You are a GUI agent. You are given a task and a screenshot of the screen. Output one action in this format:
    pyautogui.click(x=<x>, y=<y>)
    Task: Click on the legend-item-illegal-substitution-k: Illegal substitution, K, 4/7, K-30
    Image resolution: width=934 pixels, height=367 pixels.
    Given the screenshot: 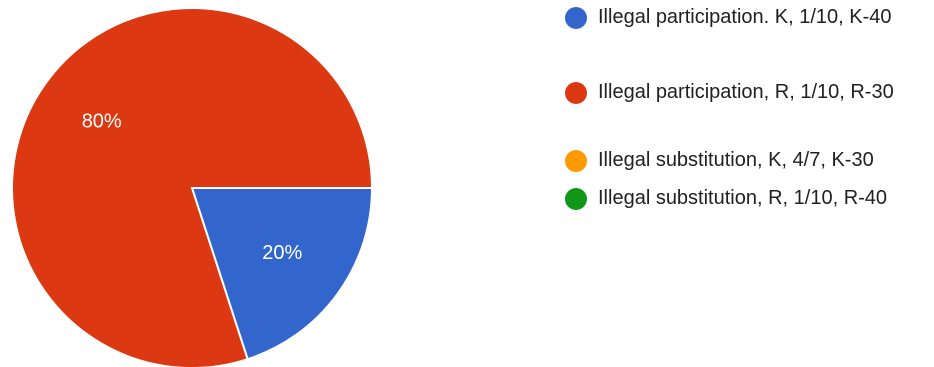 What is the action you would take?
    pyautogui.click(x=731, y=160)
    